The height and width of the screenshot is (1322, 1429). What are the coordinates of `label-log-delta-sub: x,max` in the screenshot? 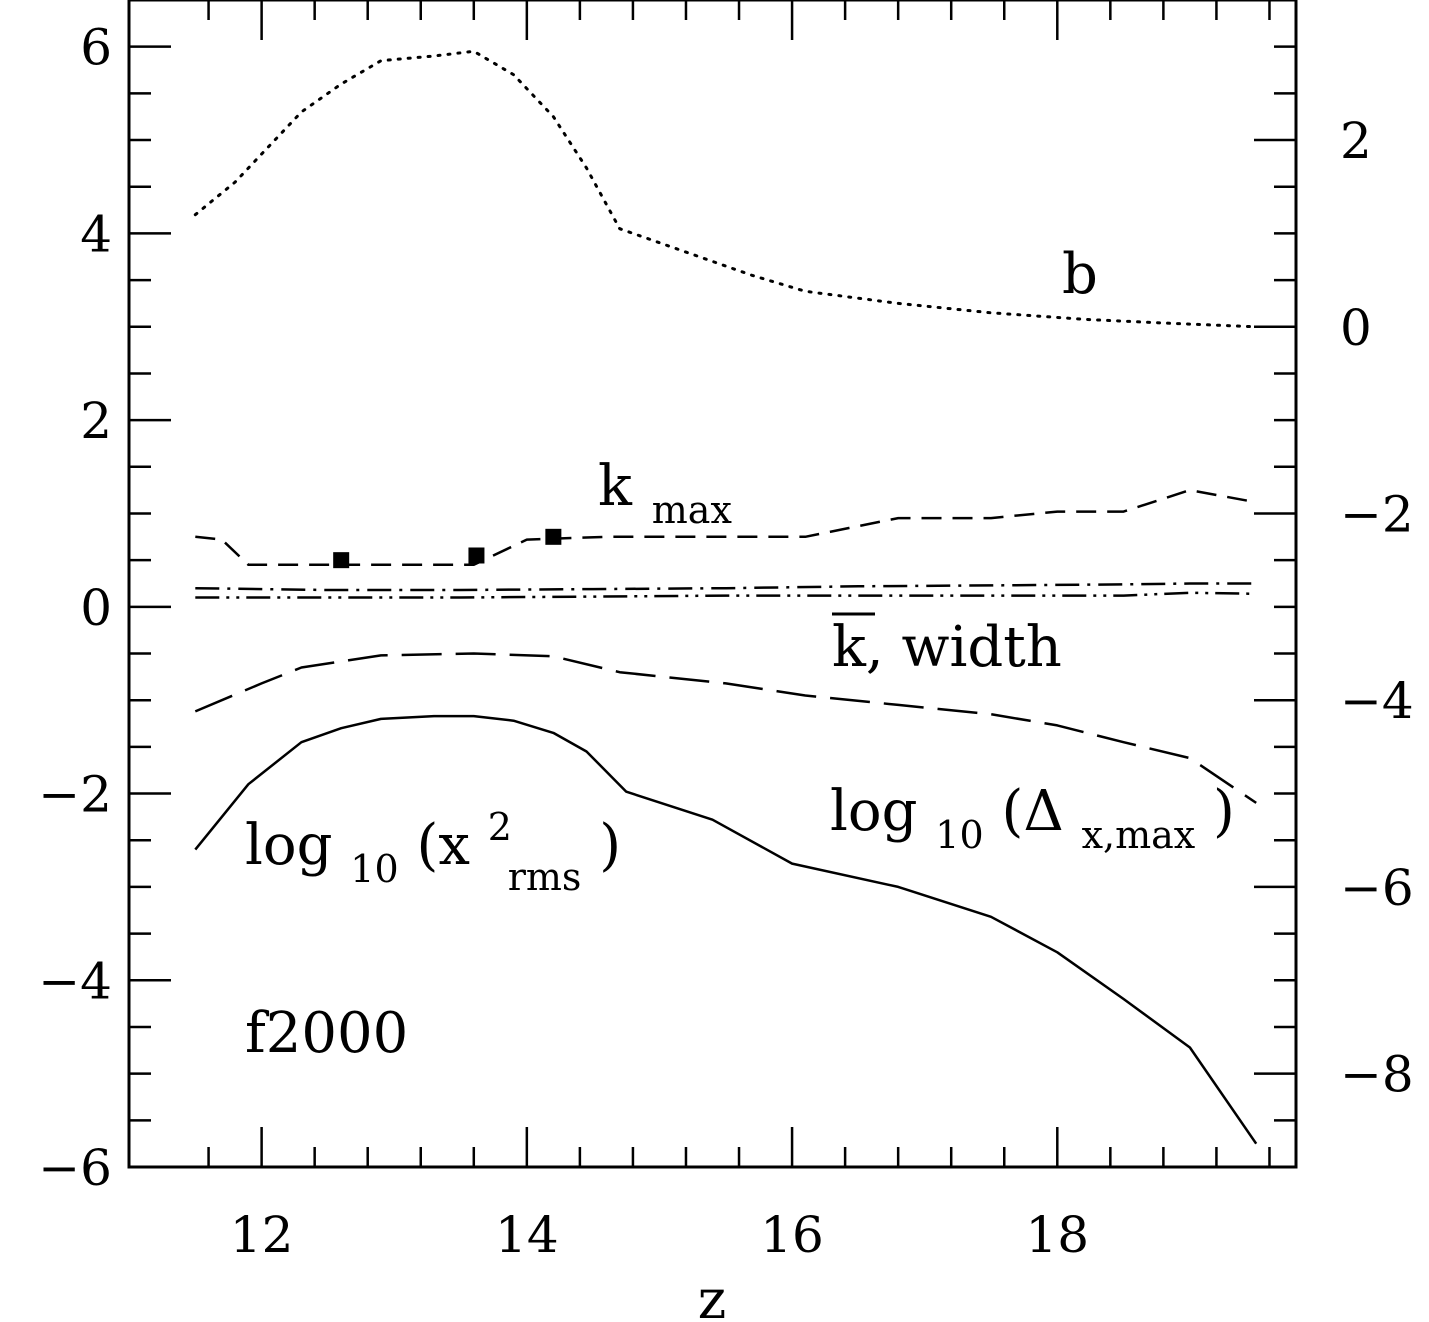 It's located at (1139, 835).